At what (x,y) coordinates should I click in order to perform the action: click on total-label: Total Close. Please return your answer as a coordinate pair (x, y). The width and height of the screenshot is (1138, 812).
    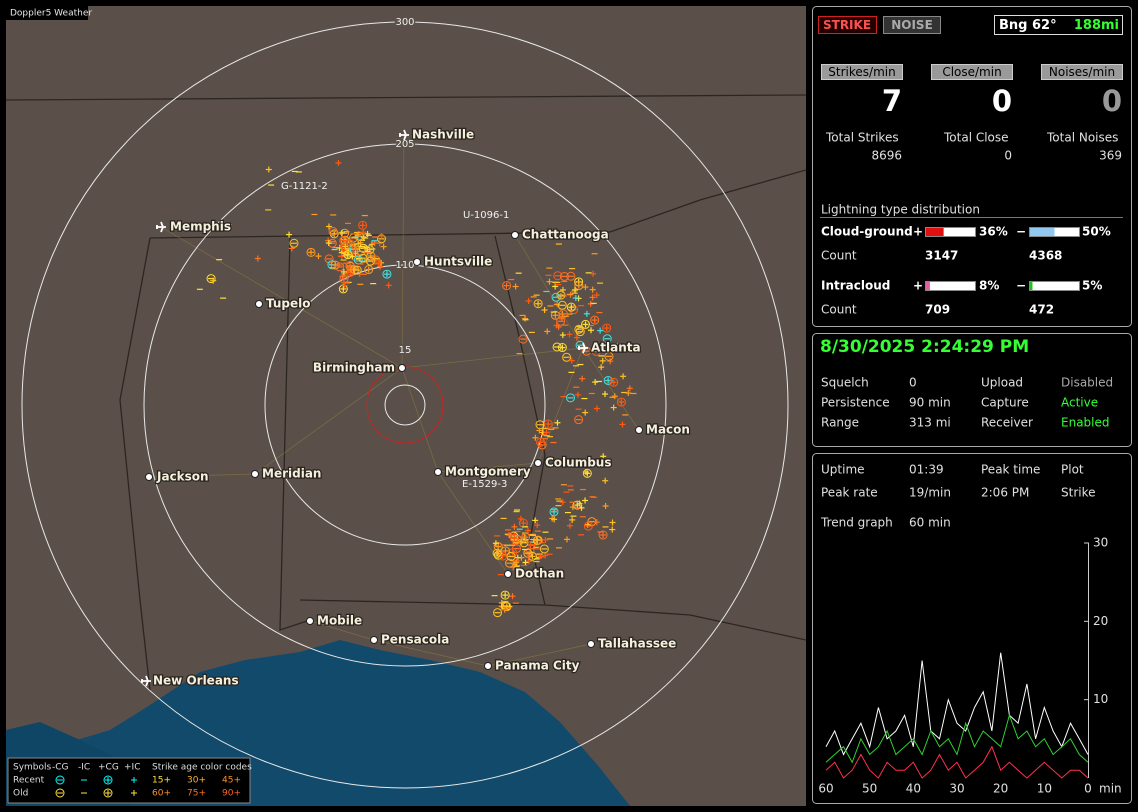
    Looking at the image, I should click on (976, 138).